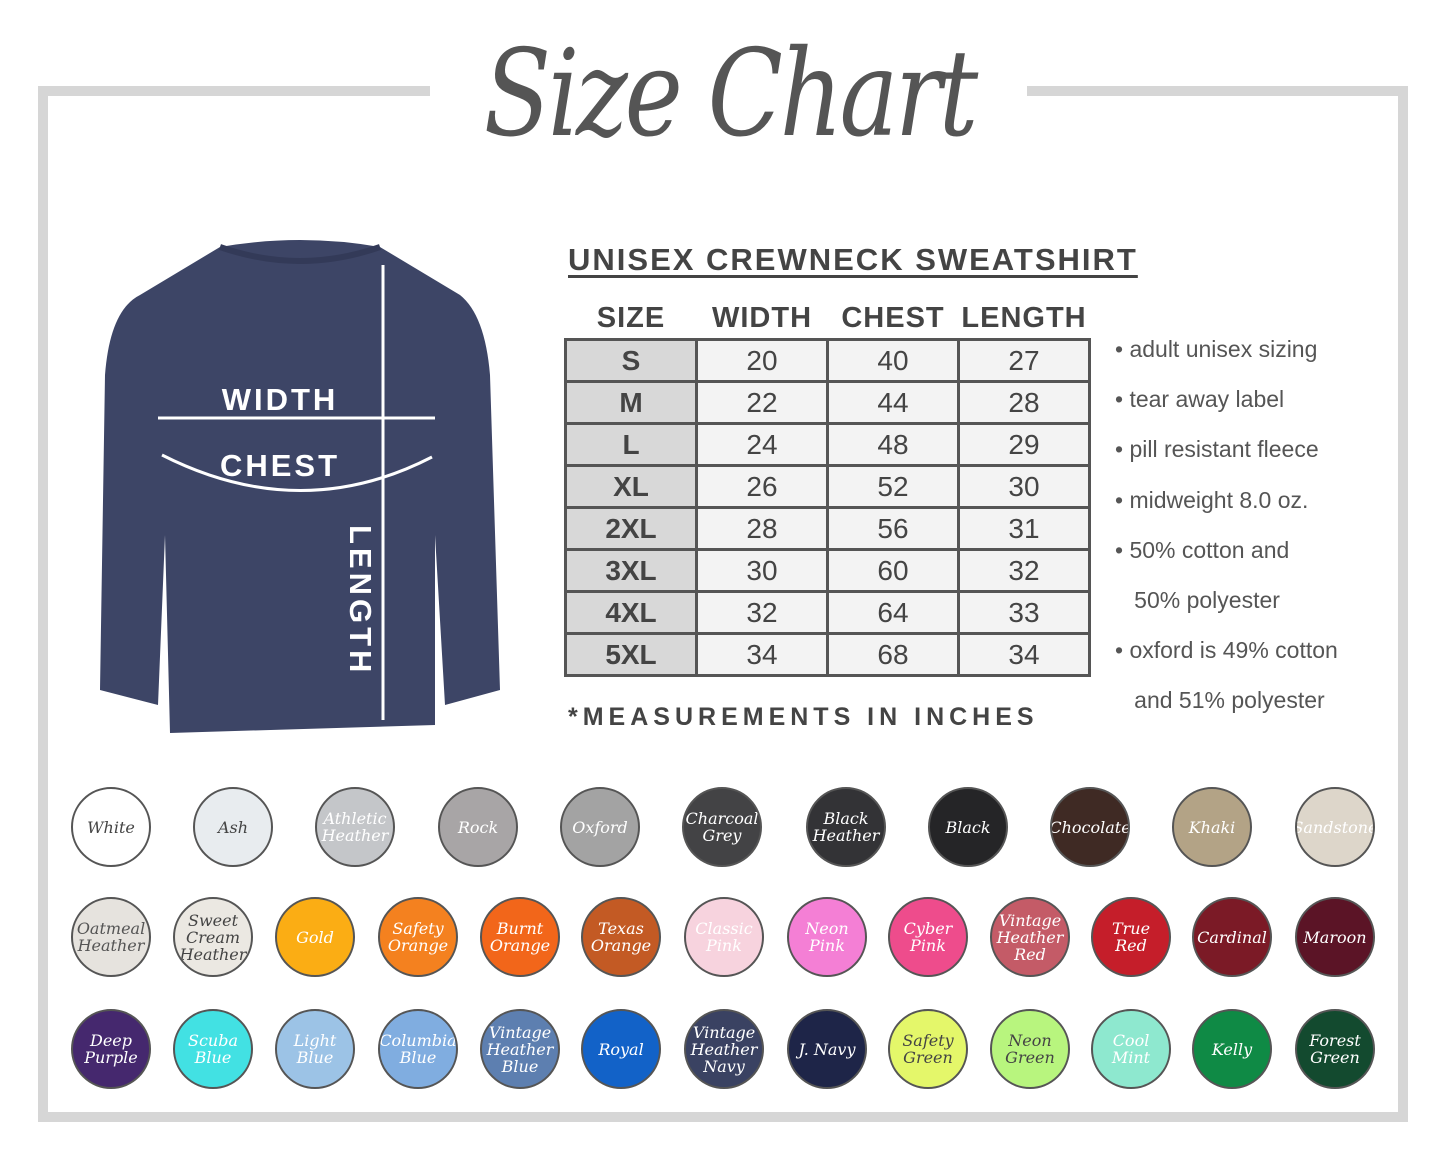 The width and height of the screenshot is (1445, 1156). What do you see at coordinates (1335, 937) in the screenshot?
I see `color-swatch: Maroon` at bounding box center [1335, 937].